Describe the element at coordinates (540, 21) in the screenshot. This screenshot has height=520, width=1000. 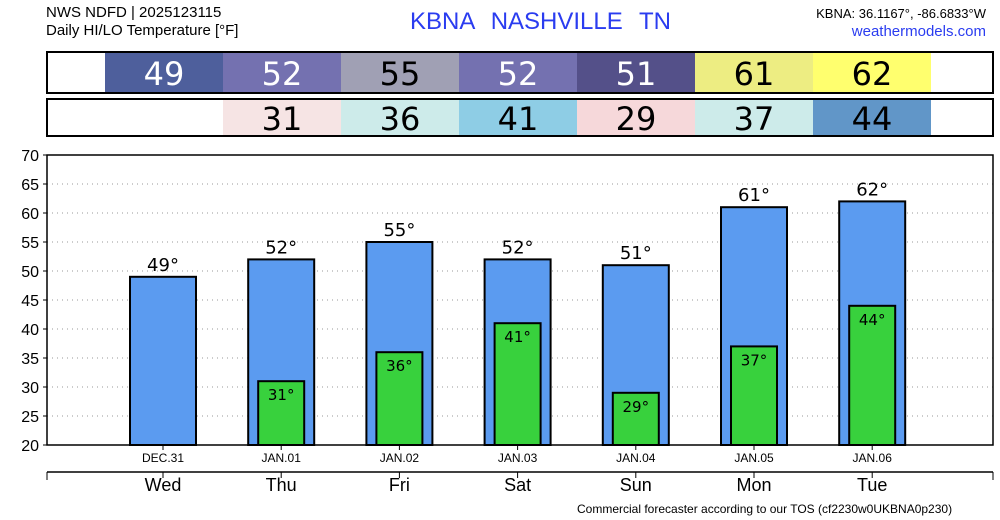
I see `station-title: KBNA NASHVILLE TN` at that location.